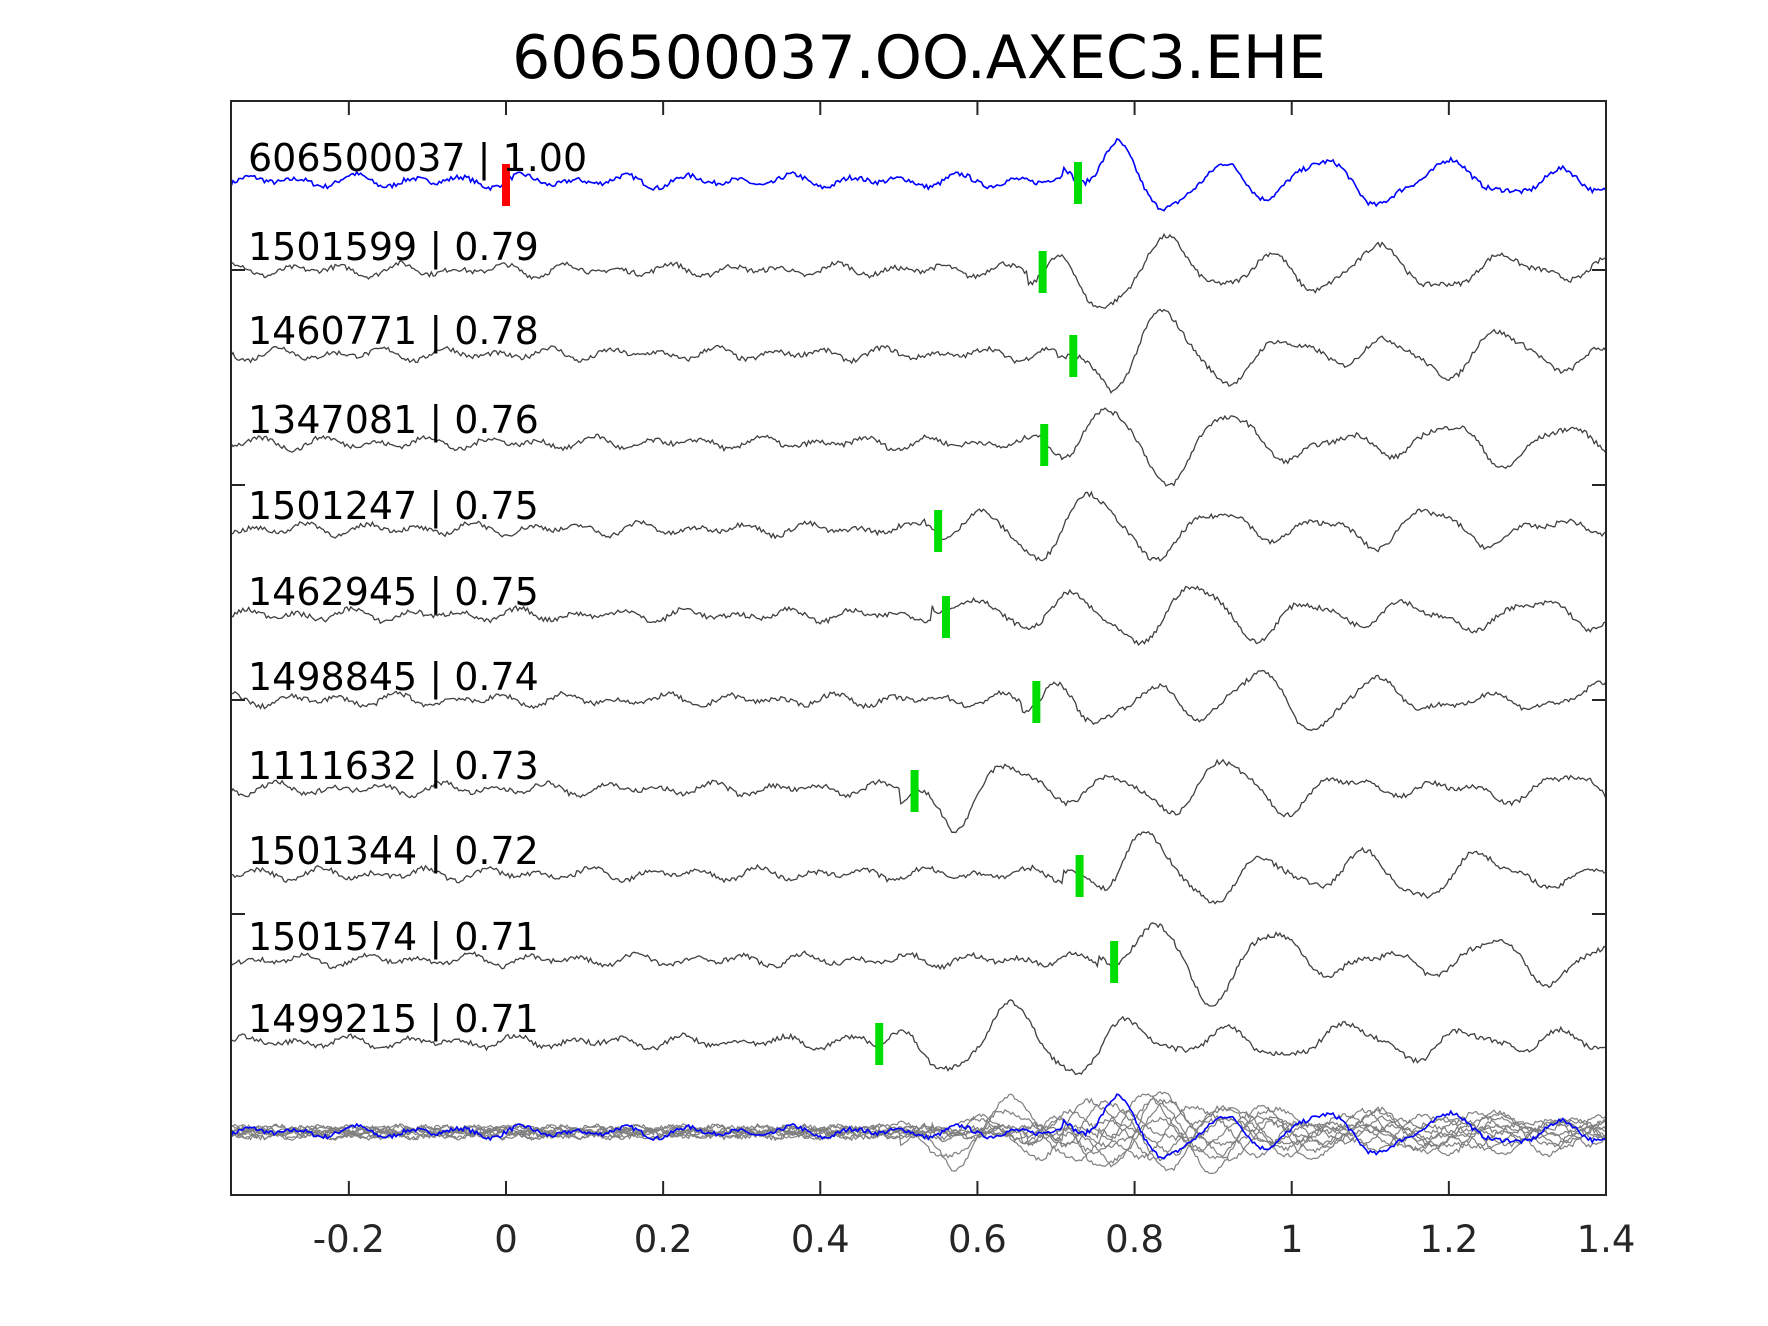  I want to click on x-tick-label: 0.2, so click(663, 1239).